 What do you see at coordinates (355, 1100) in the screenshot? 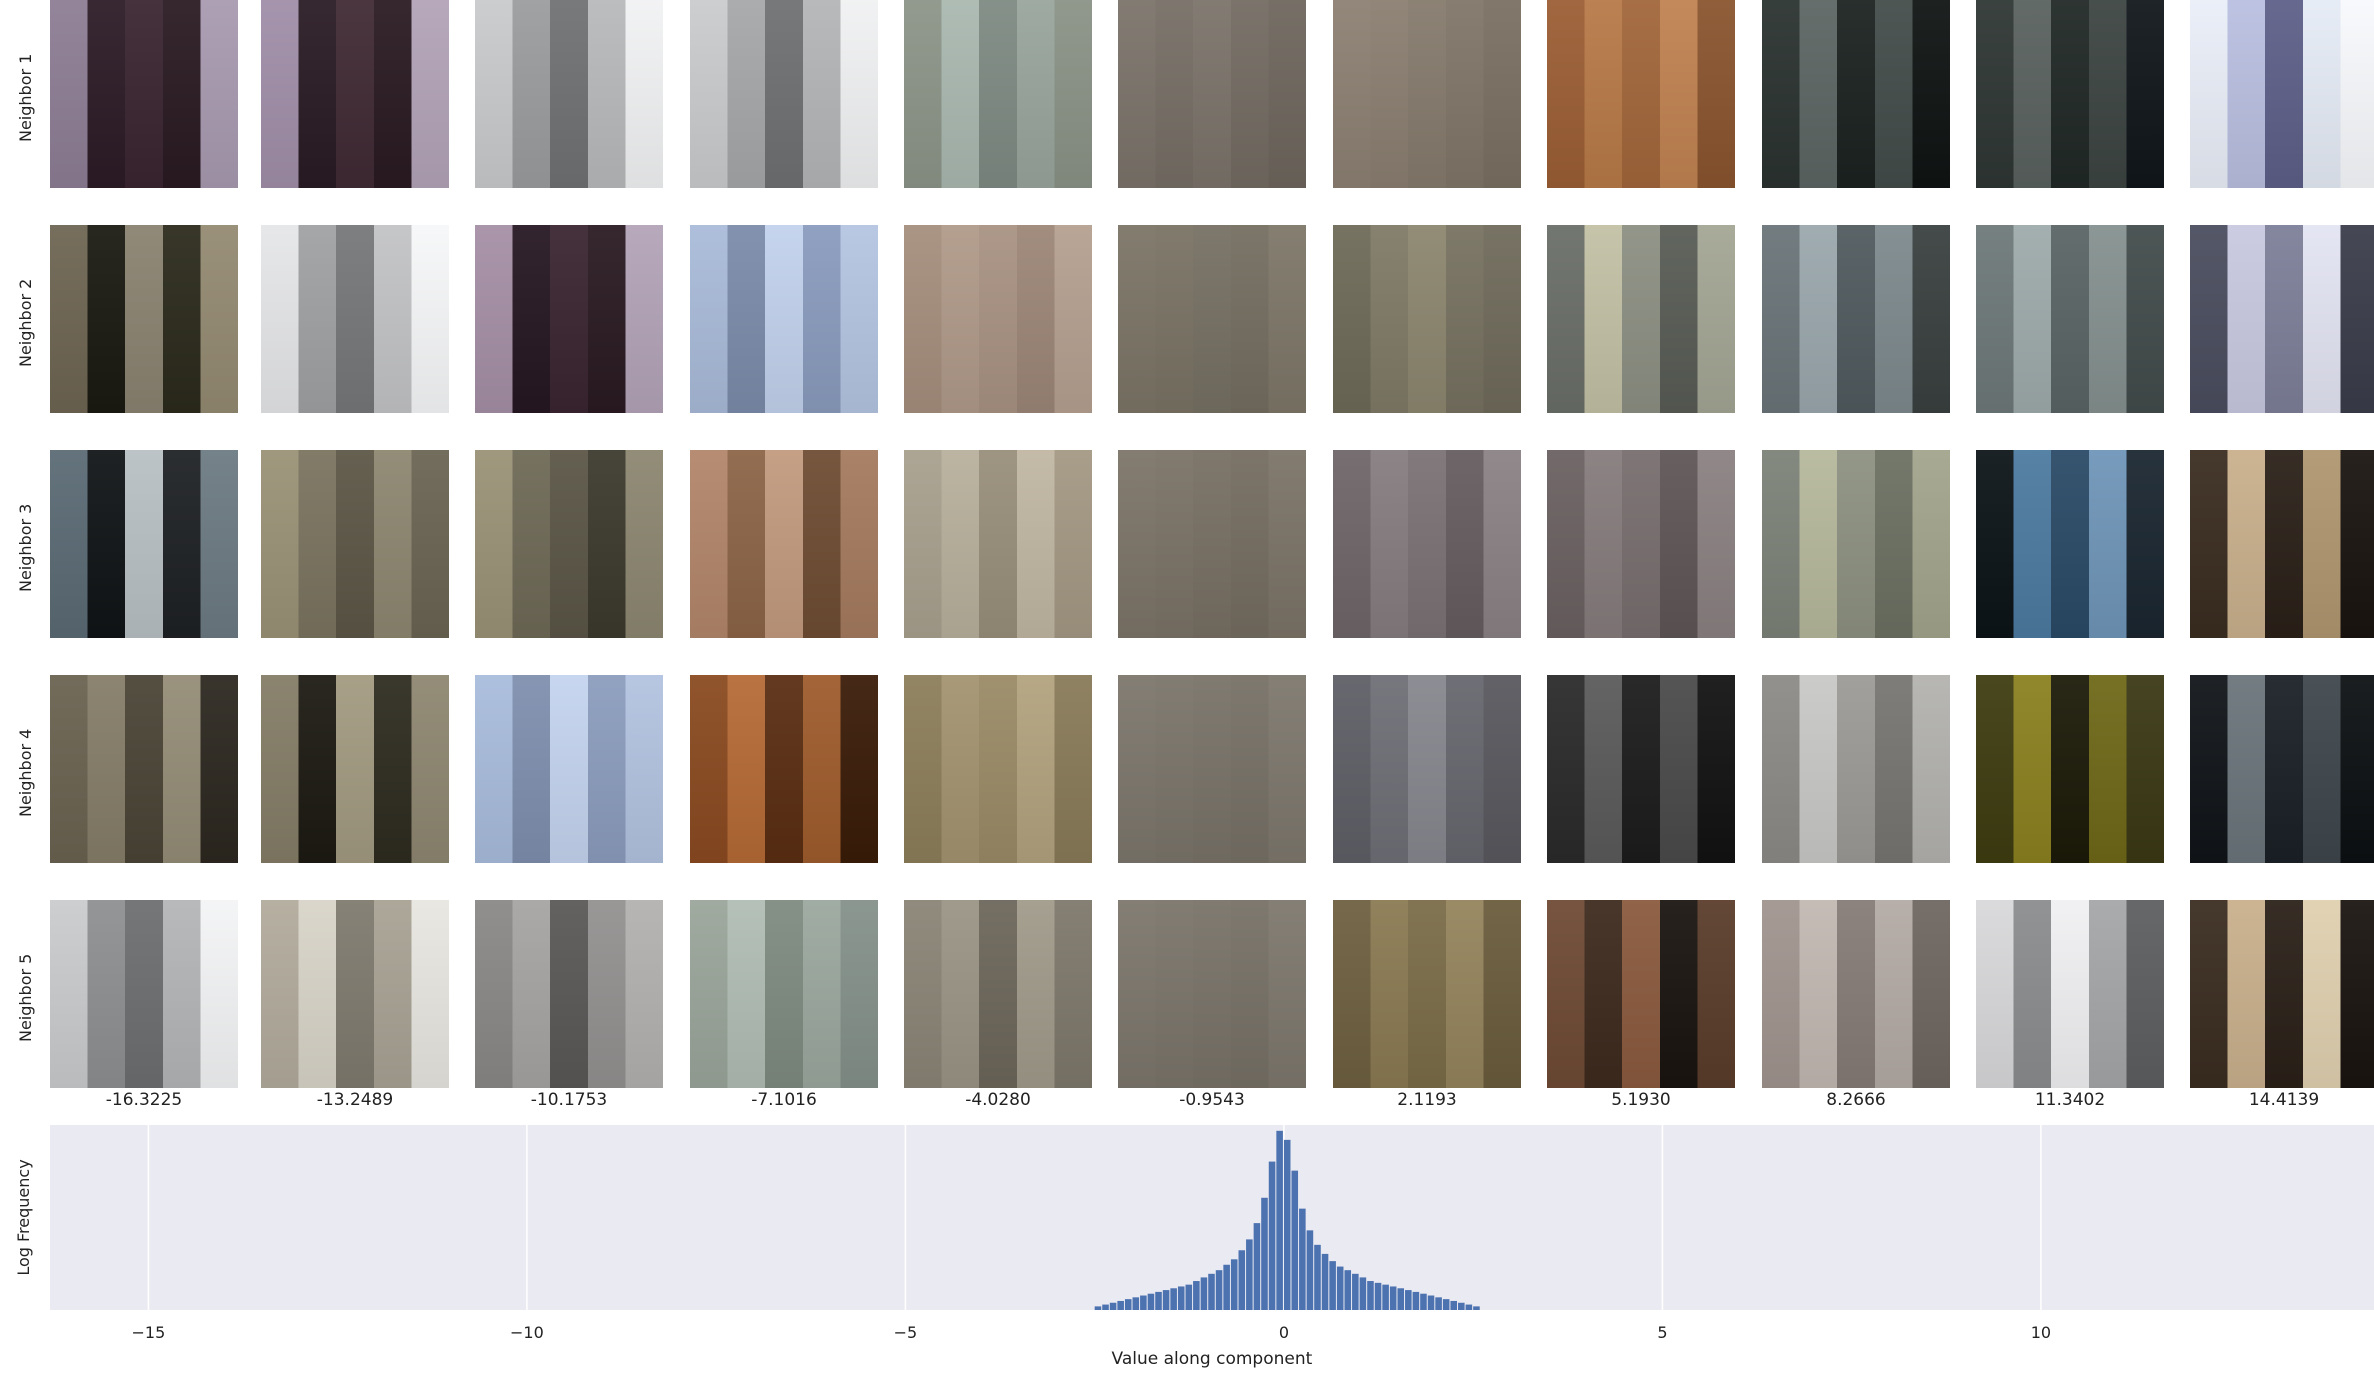
I see `column-value-label: -13.2489` at bounding box center [355, 1100].